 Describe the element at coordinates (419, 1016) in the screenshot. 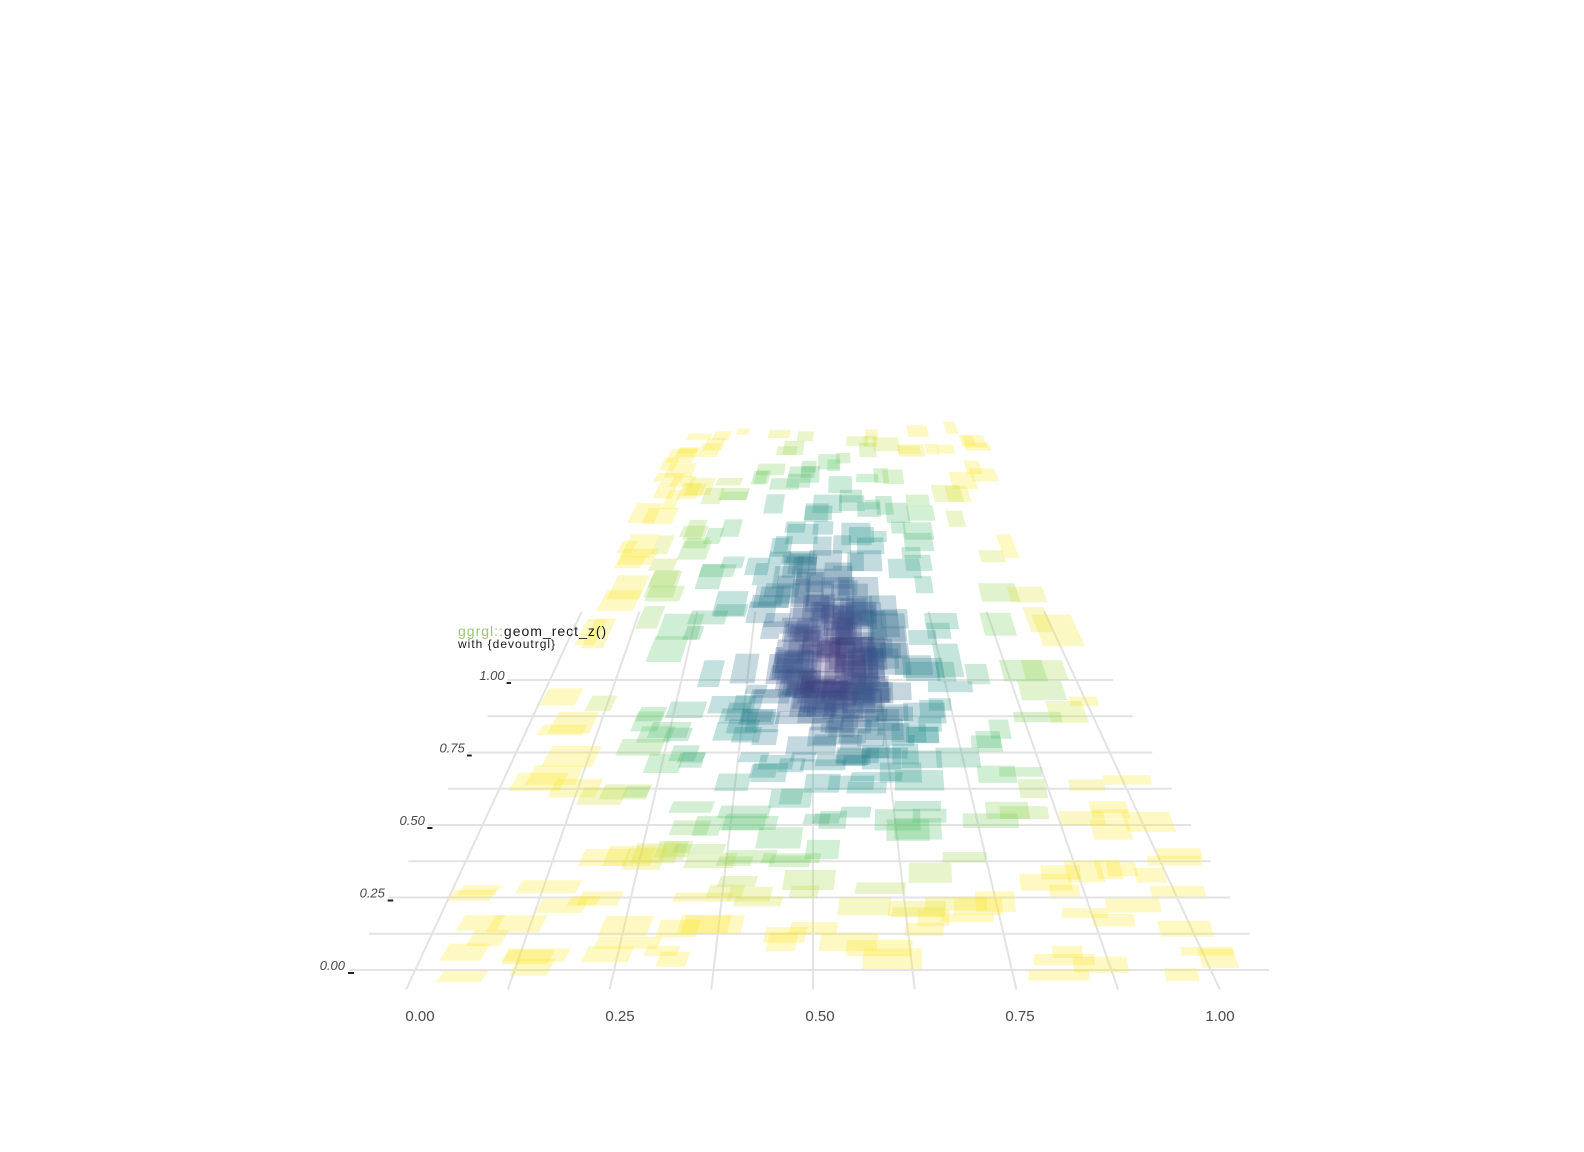

I see `x-tick-label: 0.00` at that location.